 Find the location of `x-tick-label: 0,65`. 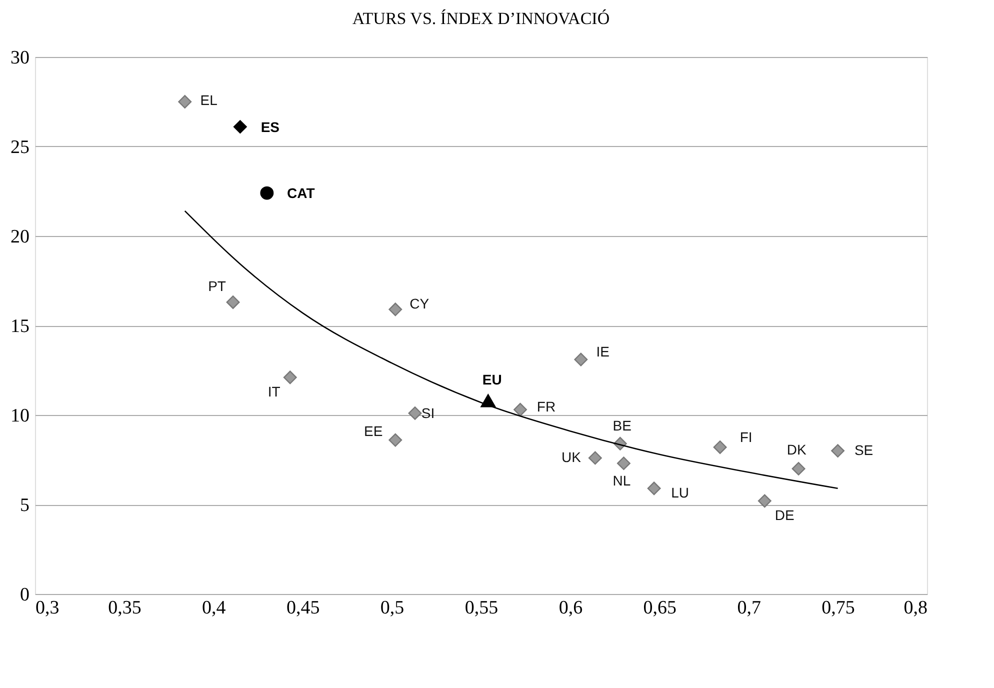

x-tick-label: 0,65 is located at coordinates (660, 608).